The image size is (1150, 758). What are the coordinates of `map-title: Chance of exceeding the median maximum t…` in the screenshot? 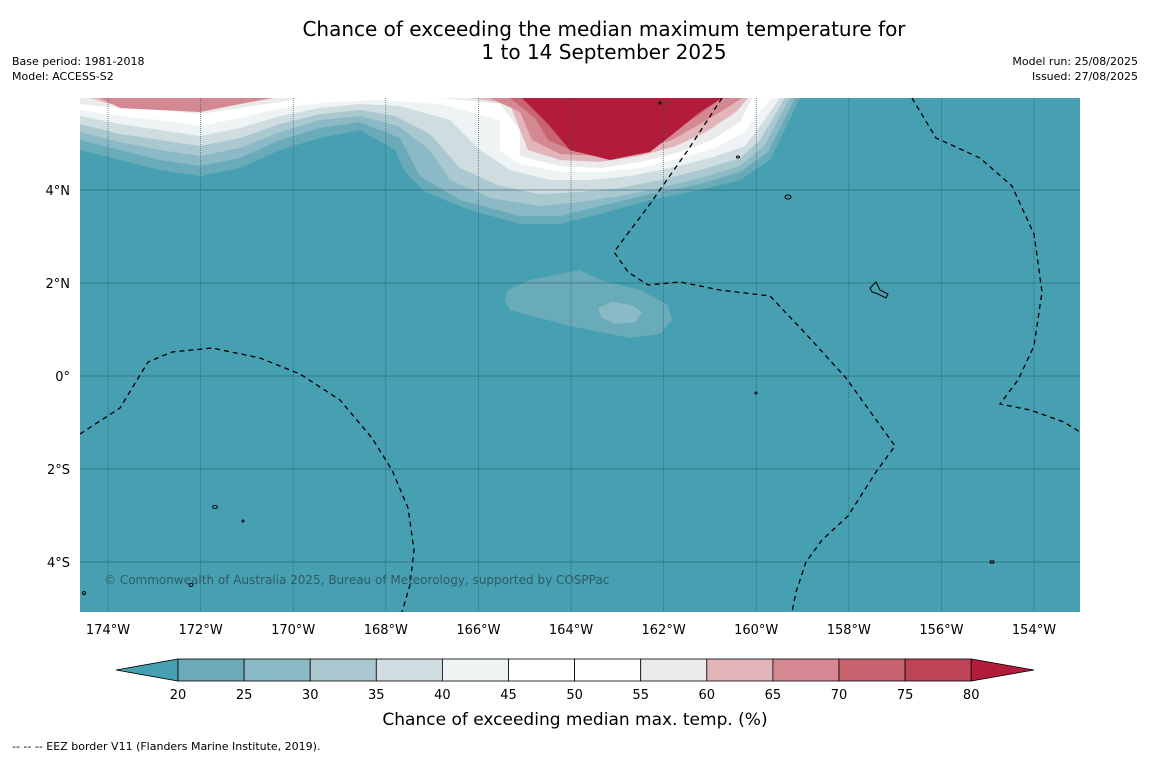 It's located at (575, 41).